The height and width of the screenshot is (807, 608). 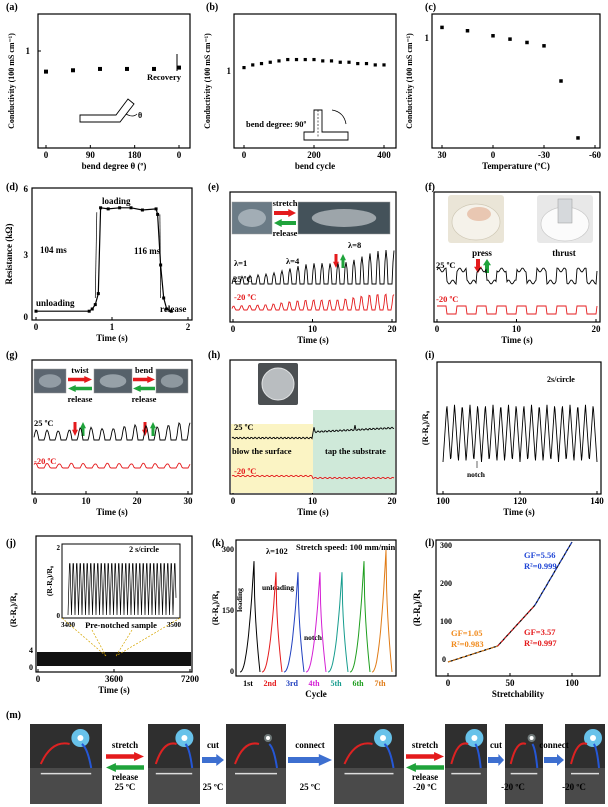 What do you see at coordinates (487, 266) in the screenshot?
I see `panel-f-up-arrow` at bounding box center [487, 266].